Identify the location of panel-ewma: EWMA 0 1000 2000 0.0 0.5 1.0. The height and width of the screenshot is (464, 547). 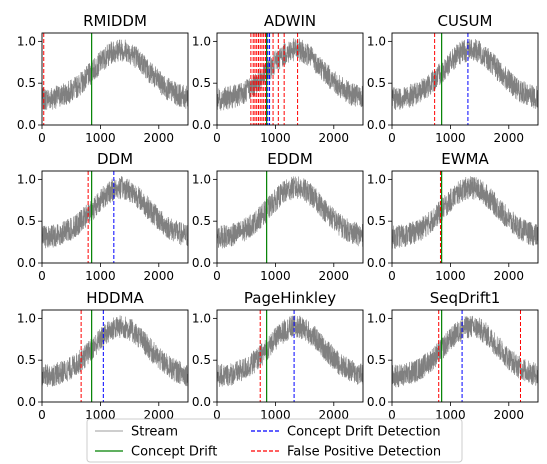
(453, 216).